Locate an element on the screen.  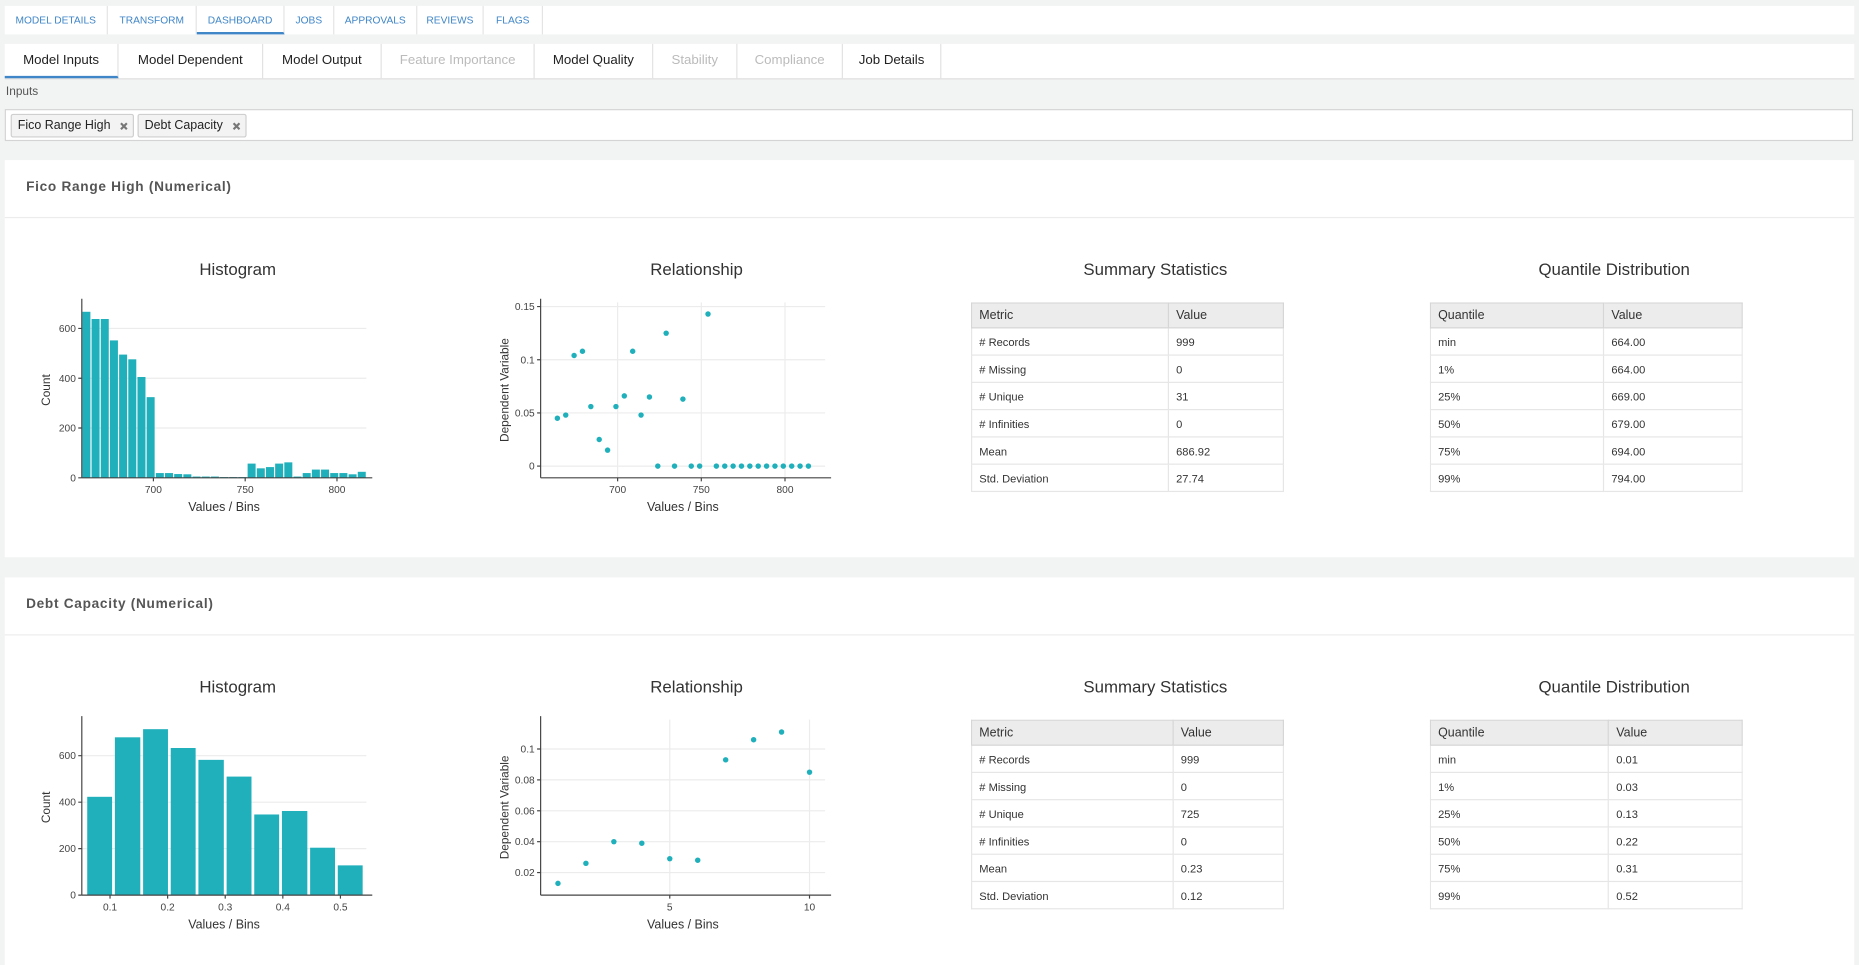
chip: Debt Capacity is located at coordinates (192, 125).